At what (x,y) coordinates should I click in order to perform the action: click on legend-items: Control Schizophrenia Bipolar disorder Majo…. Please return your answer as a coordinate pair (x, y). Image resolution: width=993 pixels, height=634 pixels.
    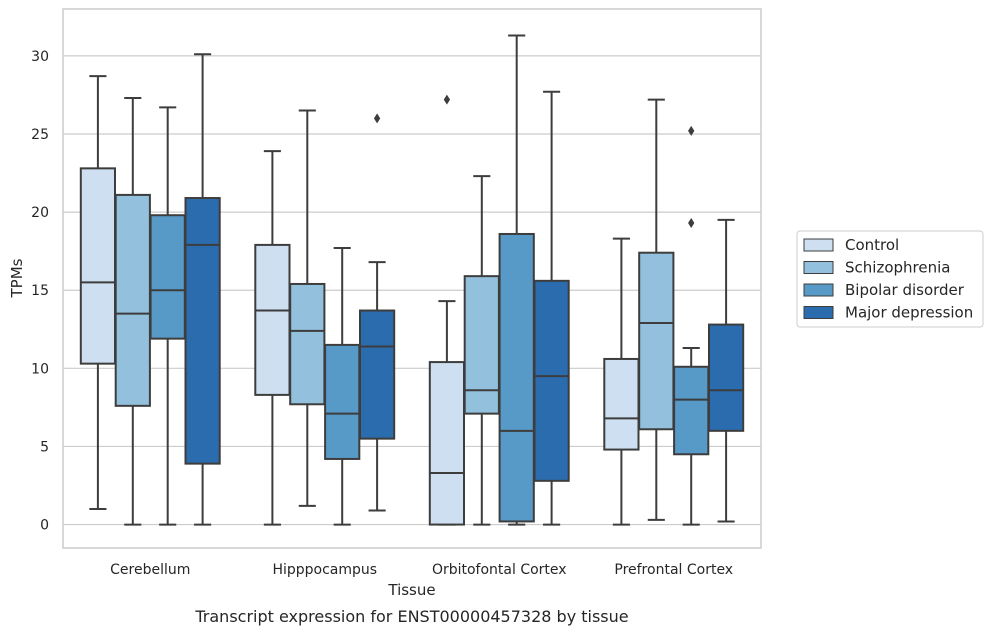
    Looking at the image, I should click on (888, 279).